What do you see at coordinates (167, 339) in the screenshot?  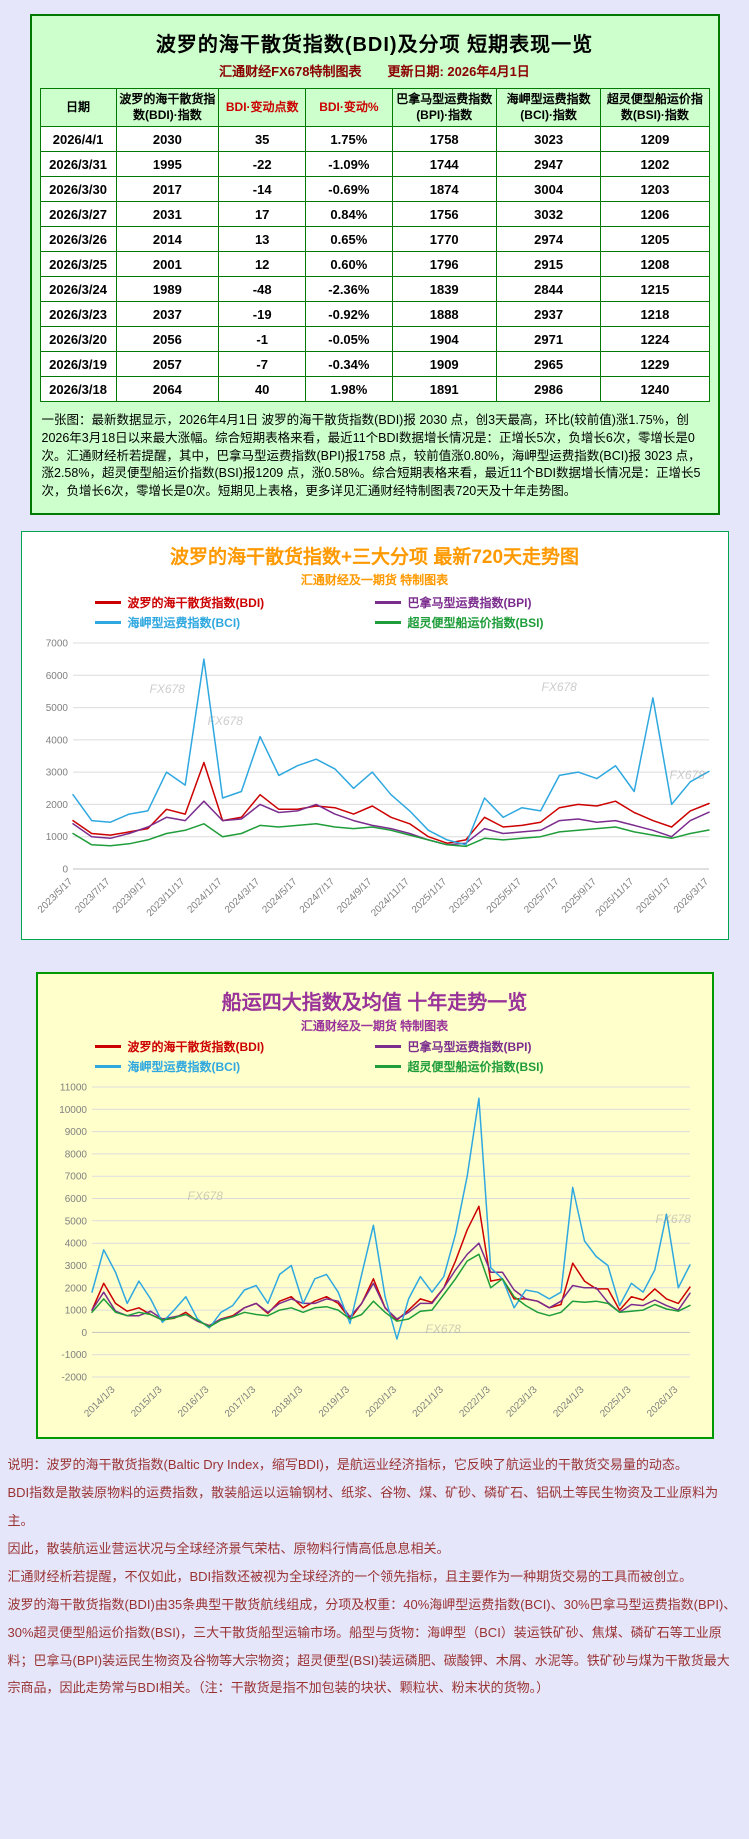 I see `table-cell: 2056` at bounding box center [167, 339].